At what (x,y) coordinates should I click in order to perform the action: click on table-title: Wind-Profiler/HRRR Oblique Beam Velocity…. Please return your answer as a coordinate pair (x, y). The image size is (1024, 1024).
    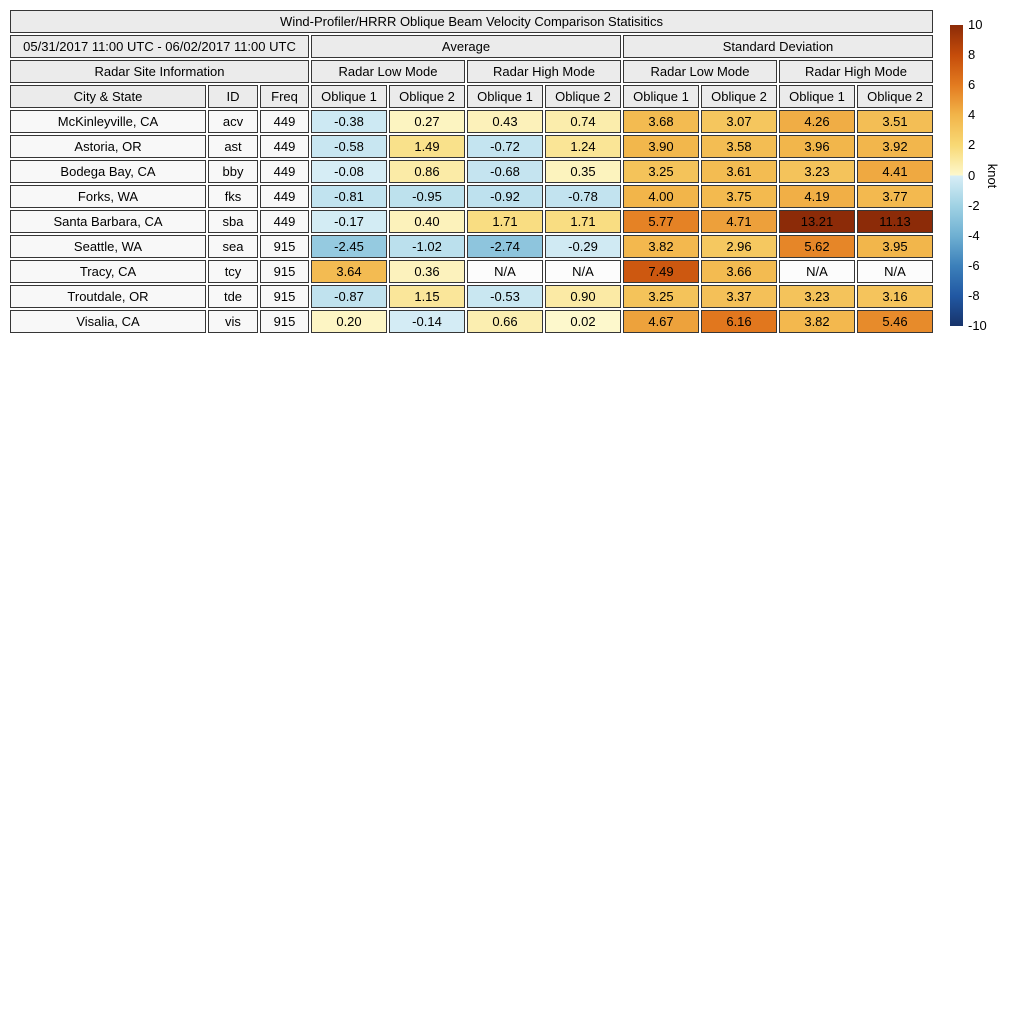
    Looking at the image, I should click on (471, 21).